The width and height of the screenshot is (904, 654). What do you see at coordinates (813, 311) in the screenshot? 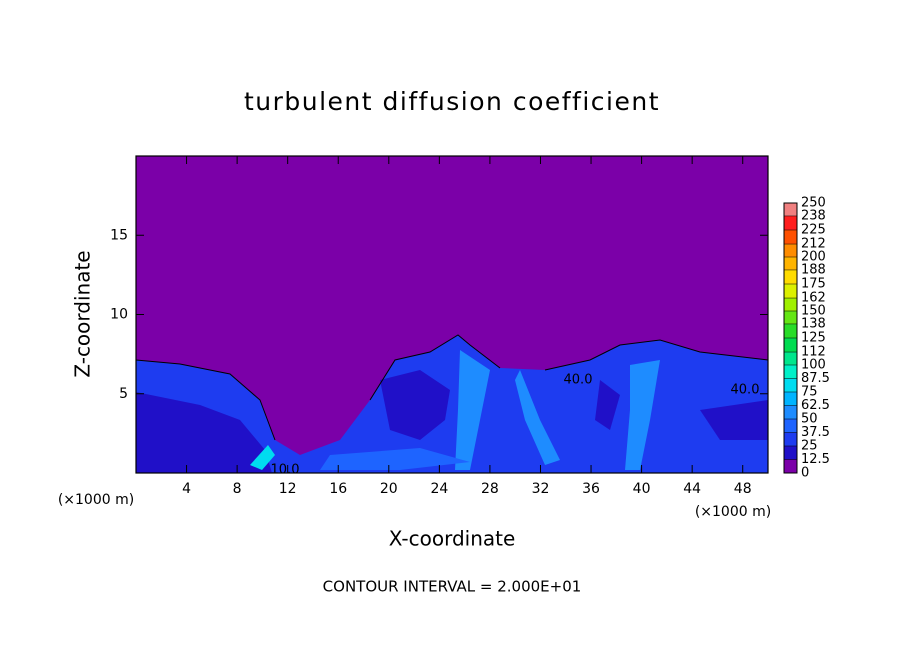
I see `colorbar-label: 150` at bounding box center [813, 311].